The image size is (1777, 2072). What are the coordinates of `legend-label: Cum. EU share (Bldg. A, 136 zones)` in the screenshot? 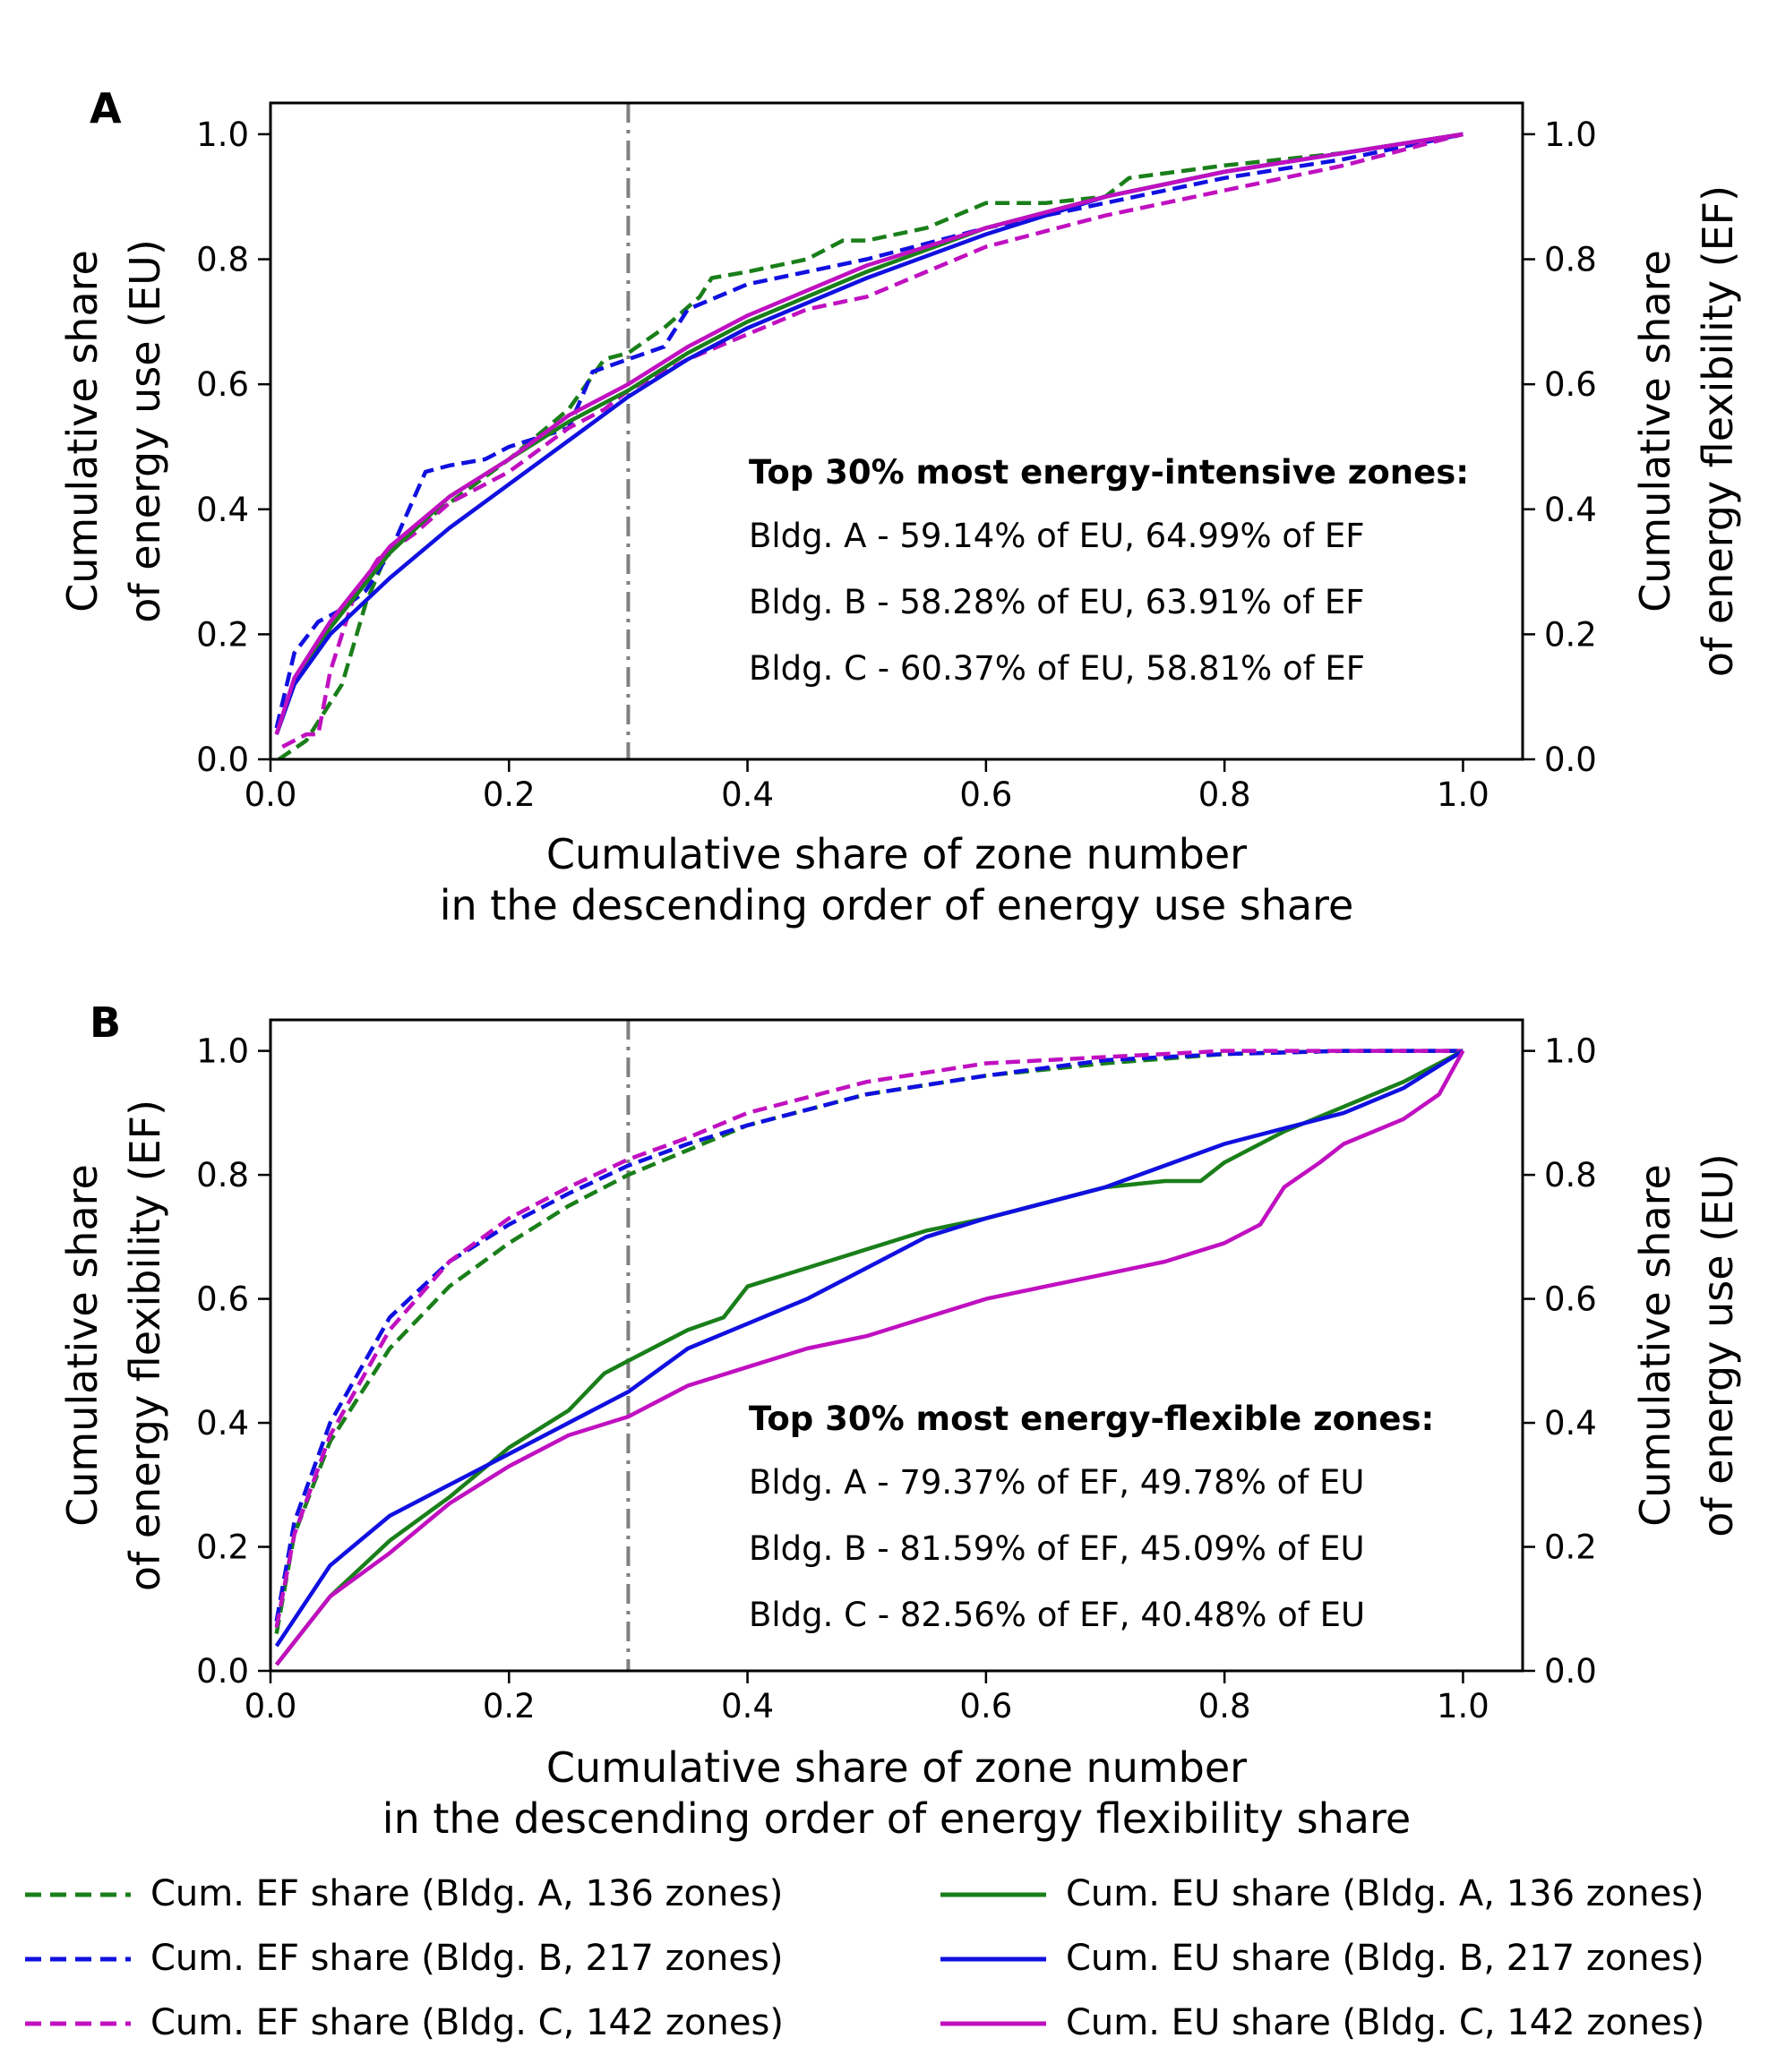 It's located at (1385, 1894).